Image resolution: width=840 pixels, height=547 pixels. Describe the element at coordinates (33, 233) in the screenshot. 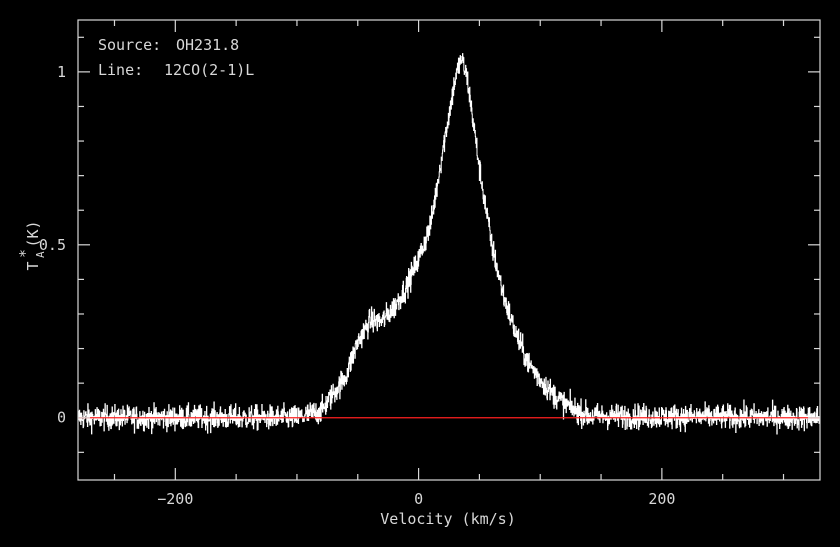

I see `y-axis-label-unit: (K)` at that location.